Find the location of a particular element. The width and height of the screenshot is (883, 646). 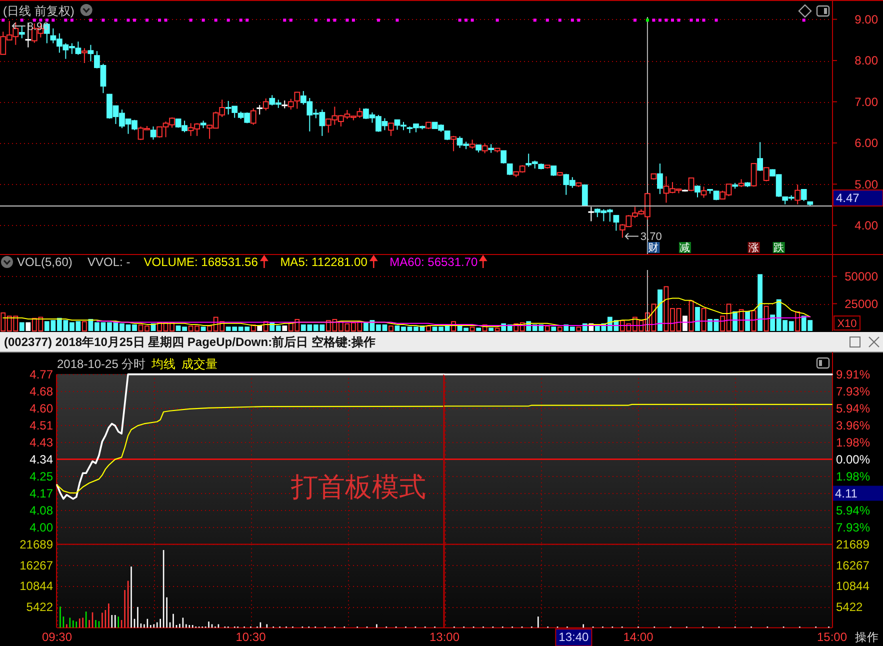

y-tick-label: 7.00 is located at coordinates (866, 101).